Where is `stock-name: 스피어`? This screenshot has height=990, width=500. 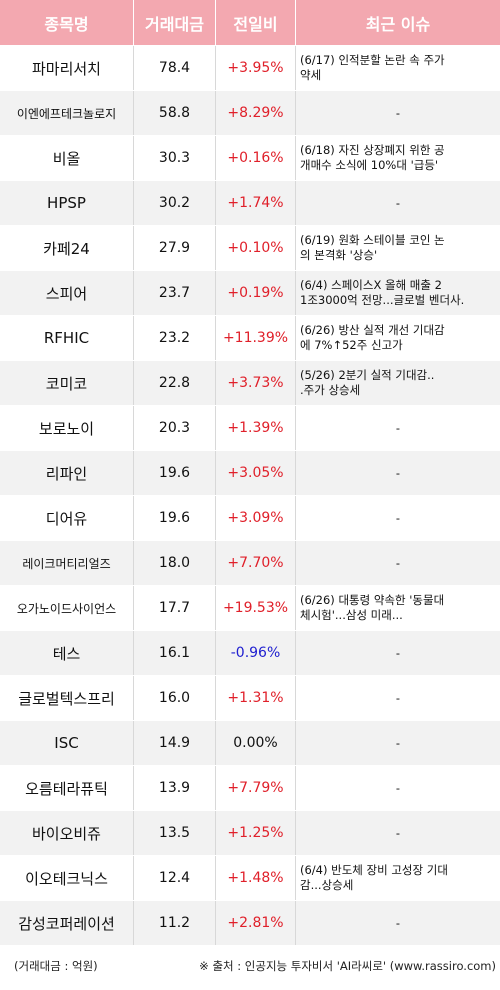 stock-name: 스피어 is located at coordinates (66, 293).